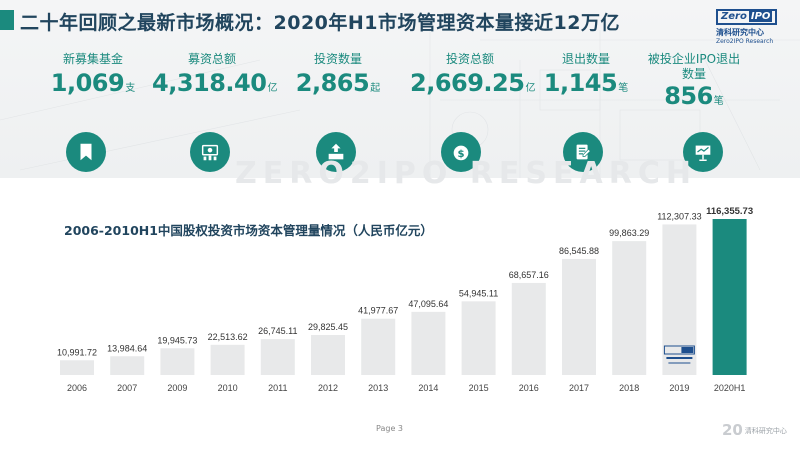  I want to click on data-label-2013: 41,977.67, so click(378, 311).